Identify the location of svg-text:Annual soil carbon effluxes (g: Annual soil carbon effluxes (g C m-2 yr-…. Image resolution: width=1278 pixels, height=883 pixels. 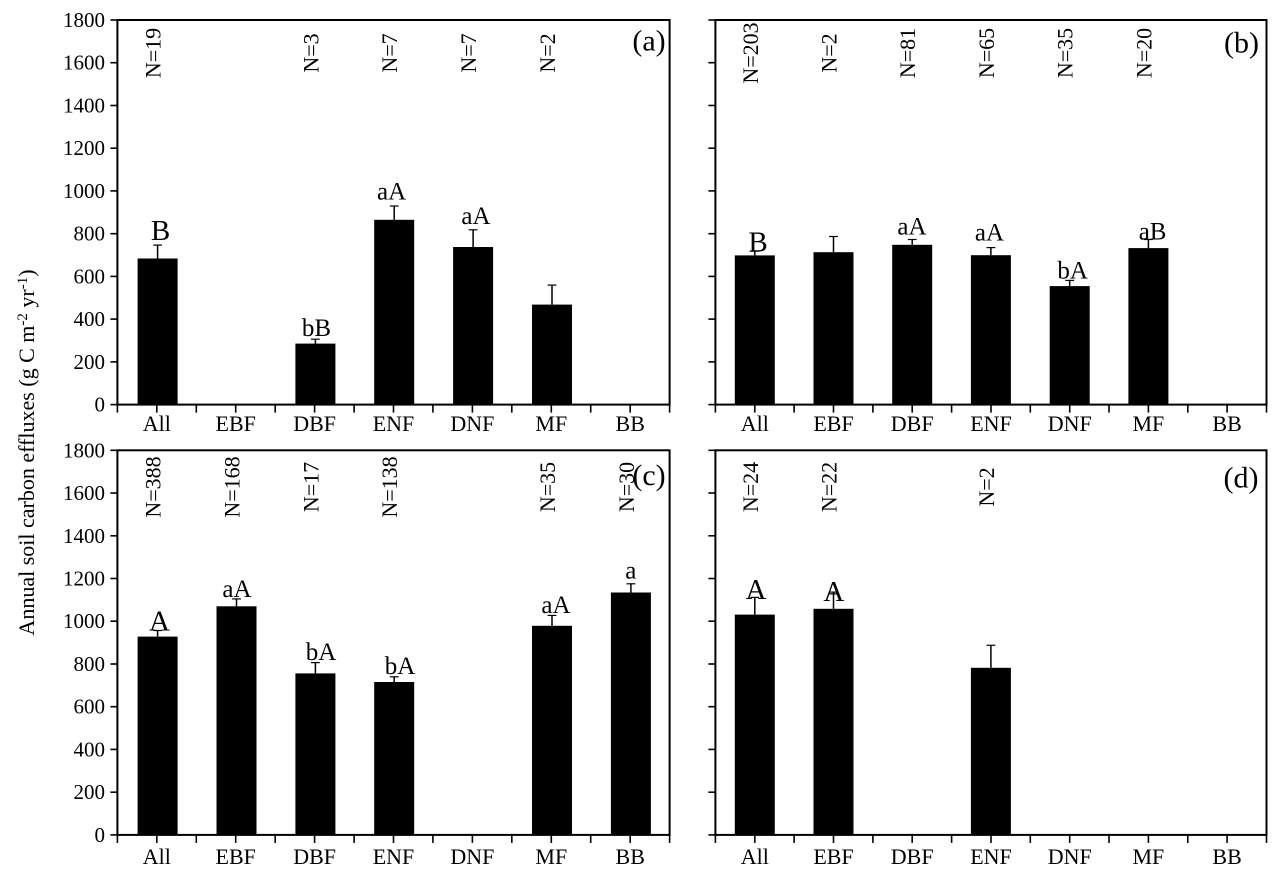
(26, 452).